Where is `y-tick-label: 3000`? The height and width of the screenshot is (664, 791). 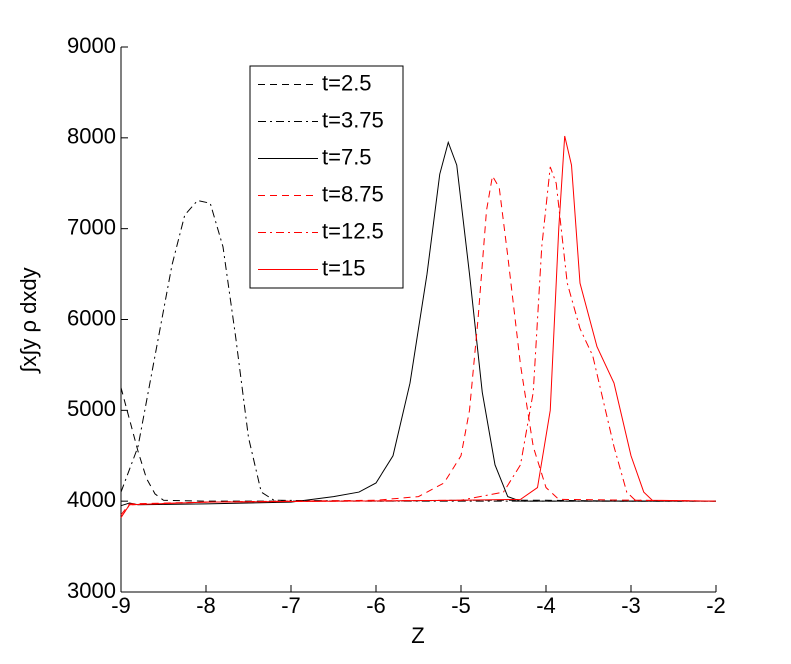 y-tick-label: 3000 is located at coordinates (91, 590).